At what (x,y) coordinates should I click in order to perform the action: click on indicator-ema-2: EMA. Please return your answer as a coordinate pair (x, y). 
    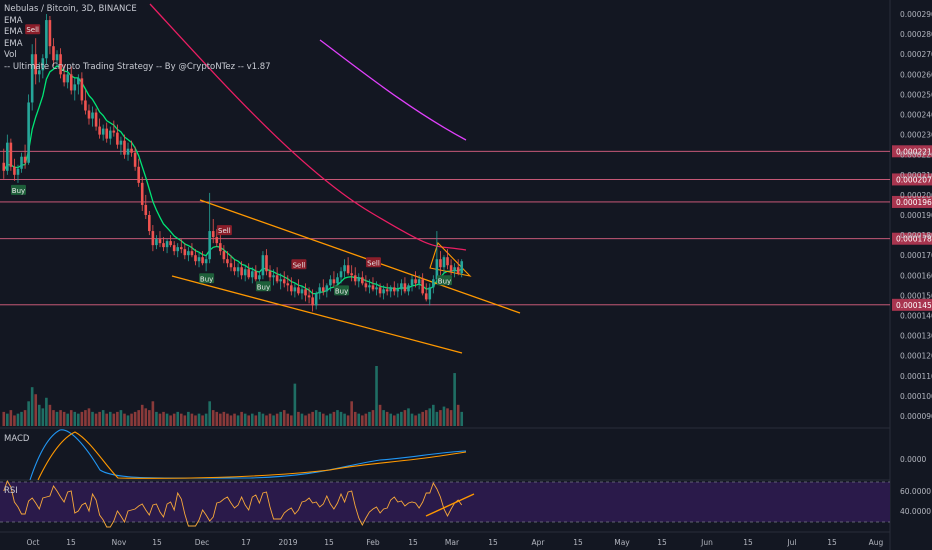
    Looking at the image, I should click on (13, 32).